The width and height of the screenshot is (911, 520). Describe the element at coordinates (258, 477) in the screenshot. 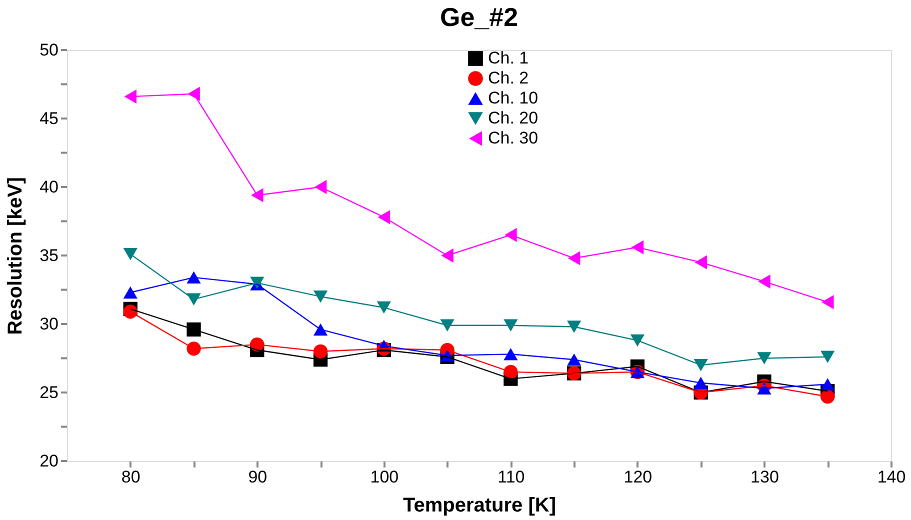

I see `x-tick-label: 90` at that location.